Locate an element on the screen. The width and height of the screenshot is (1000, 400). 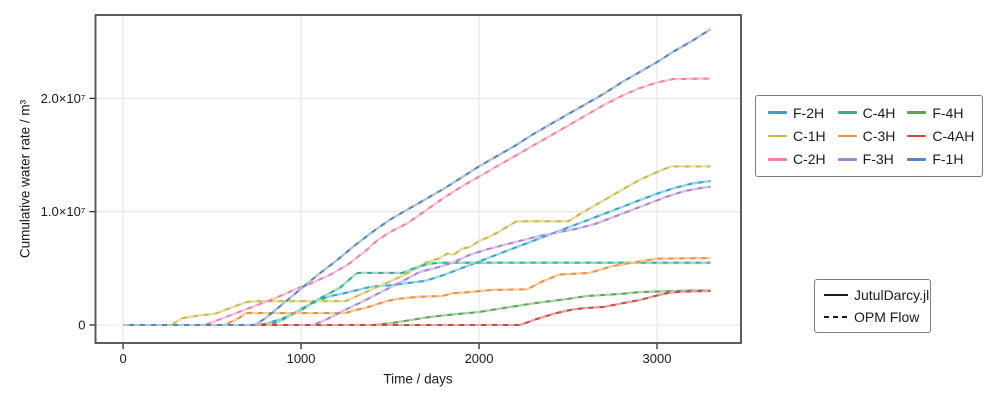
legend-item-c3h: C-3H is located at coordinates (866, 135).